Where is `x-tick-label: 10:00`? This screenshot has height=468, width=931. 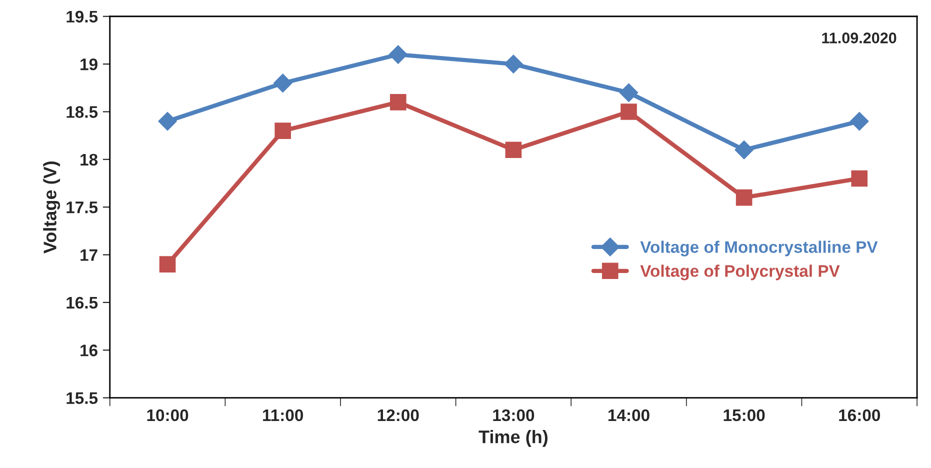 x-tick-label: 10:00 is located at coordinates (167, 415).